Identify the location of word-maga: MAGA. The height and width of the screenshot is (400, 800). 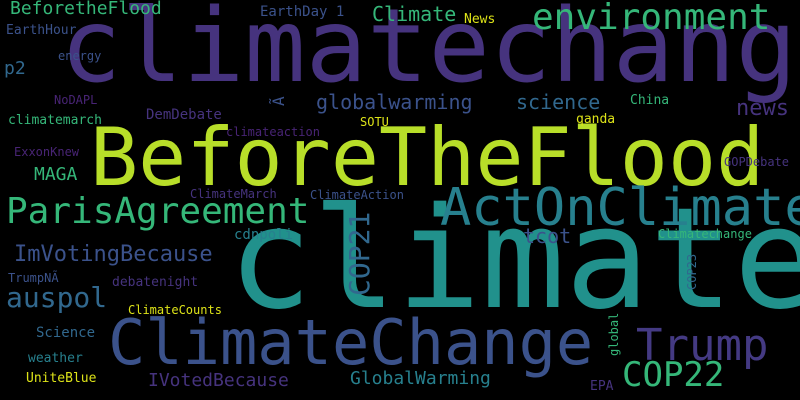
(56, 174).